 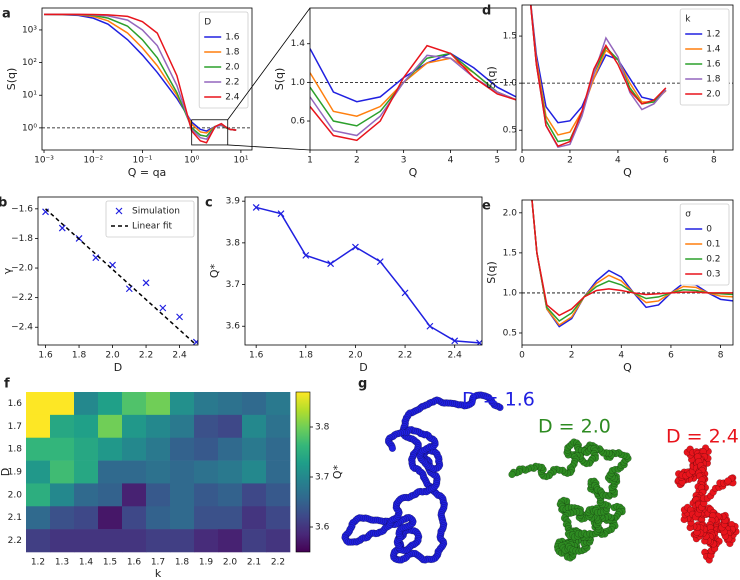 I want to click on legend-label: 0.3, so click(x=713, y=275).